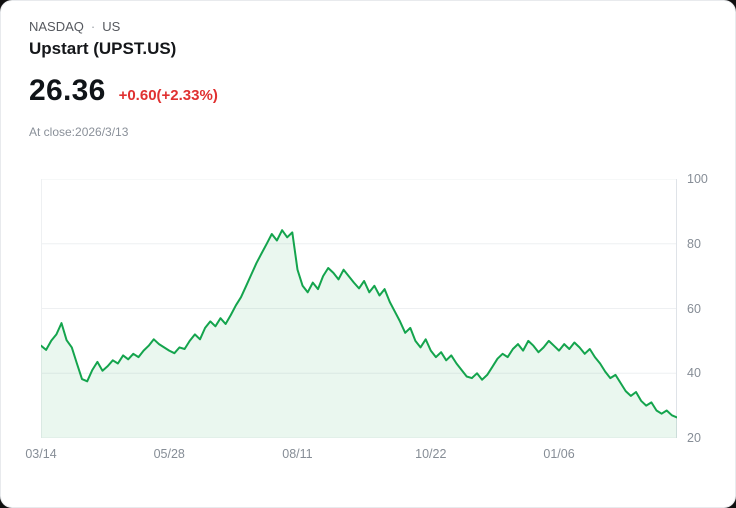  I want to click on region-label: US, so click(111, 26).